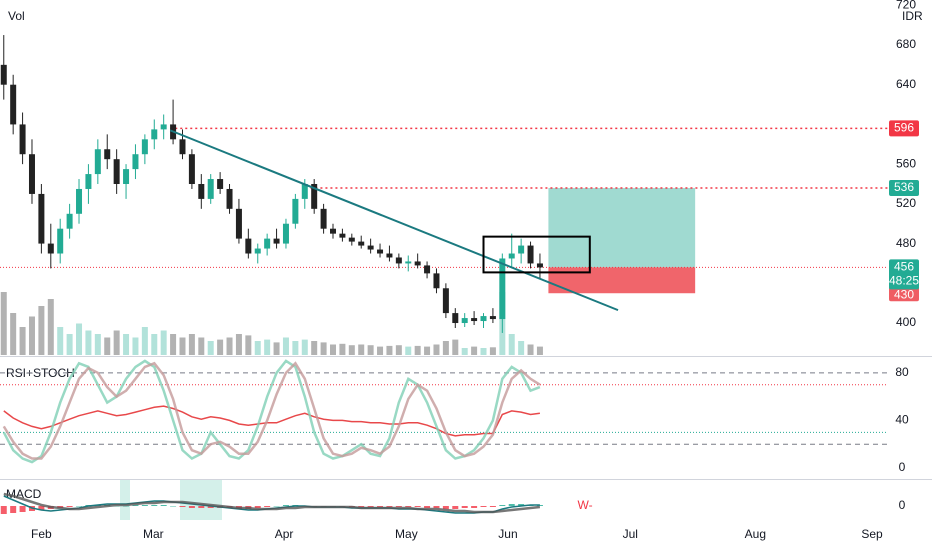  Describe the element at coordinates (585, 505) in the screenshot. I see `annotation: W-` at that location.